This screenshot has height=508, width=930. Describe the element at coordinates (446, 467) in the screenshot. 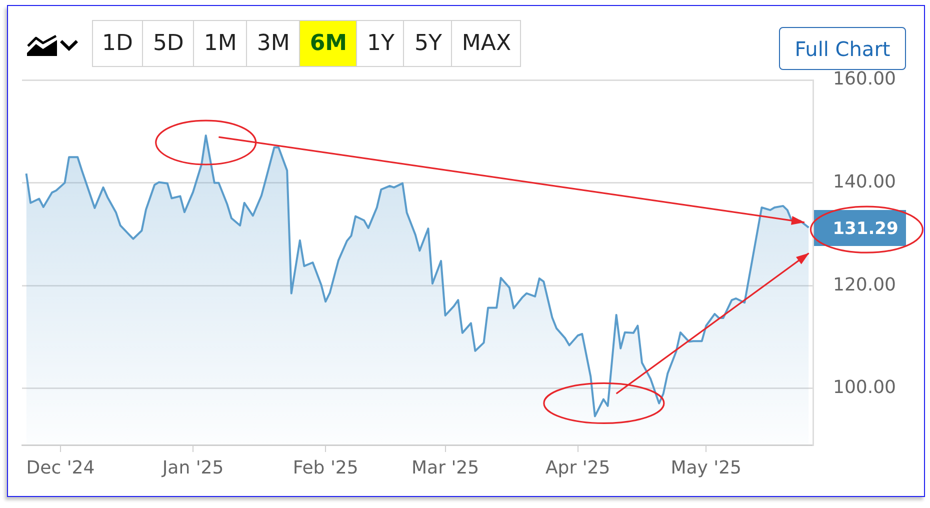

I see `x-tick-label: Mar '25` at that location.